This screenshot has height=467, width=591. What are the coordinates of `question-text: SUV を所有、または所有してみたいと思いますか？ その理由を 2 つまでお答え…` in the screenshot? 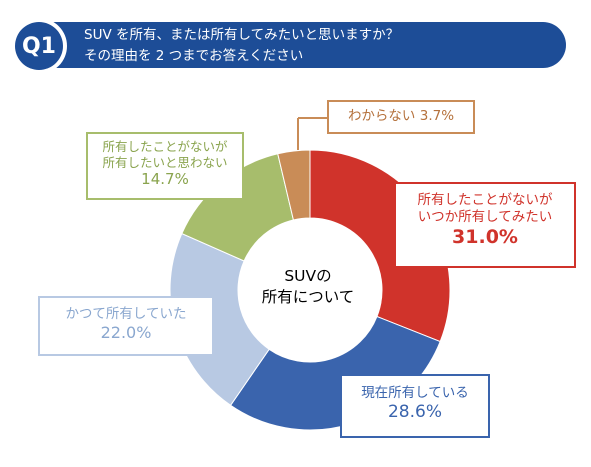 It's located at (319, 46).